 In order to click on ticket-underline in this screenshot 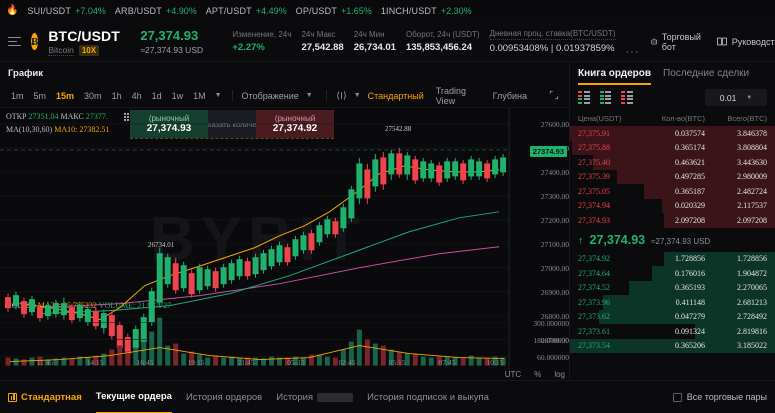, I will do `click(232, 139)`.